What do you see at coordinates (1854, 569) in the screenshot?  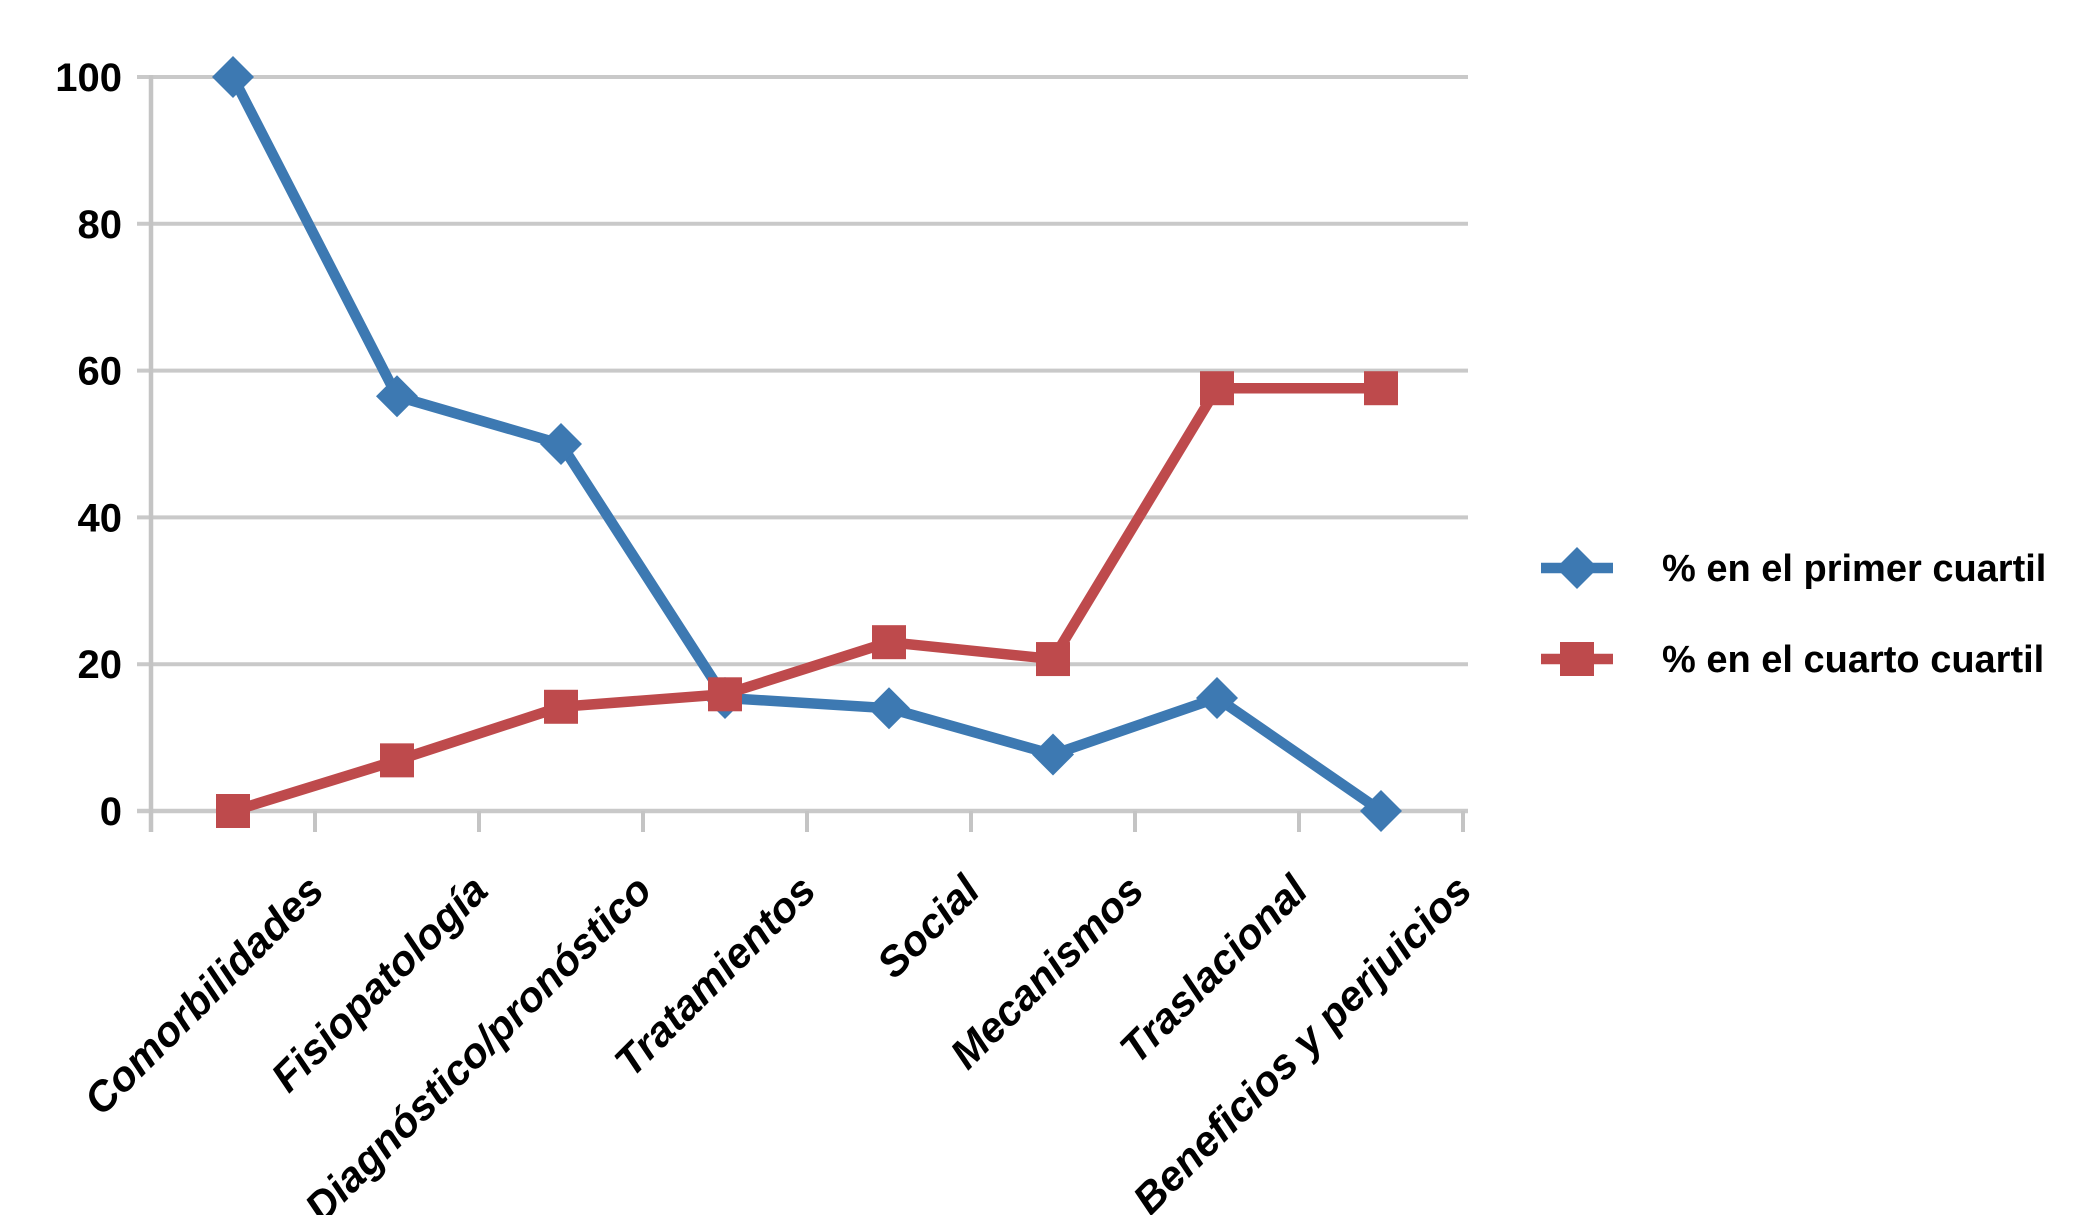 I see `legend-label: % en el primer cuartil` at bounding box center [1854, 569].